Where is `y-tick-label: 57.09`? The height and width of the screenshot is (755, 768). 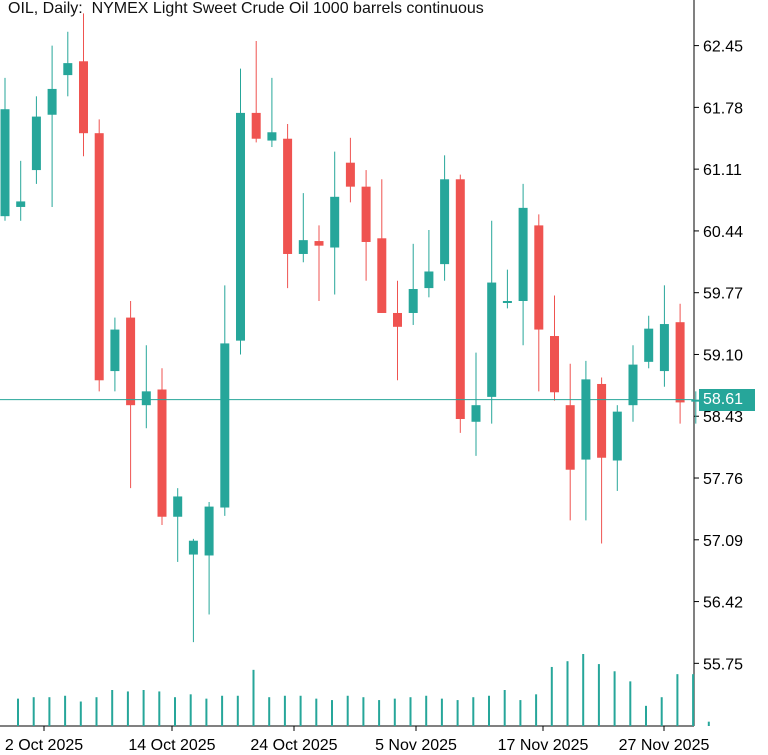 y-tick-label: 57.09 is located at coordinates (723, 541).